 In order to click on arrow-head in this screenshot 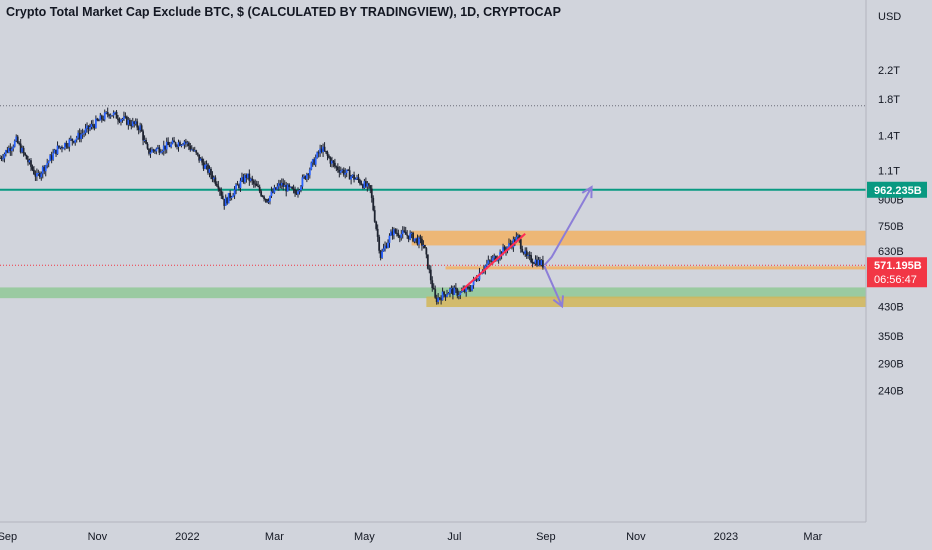, I will do `click(587, 192)`.